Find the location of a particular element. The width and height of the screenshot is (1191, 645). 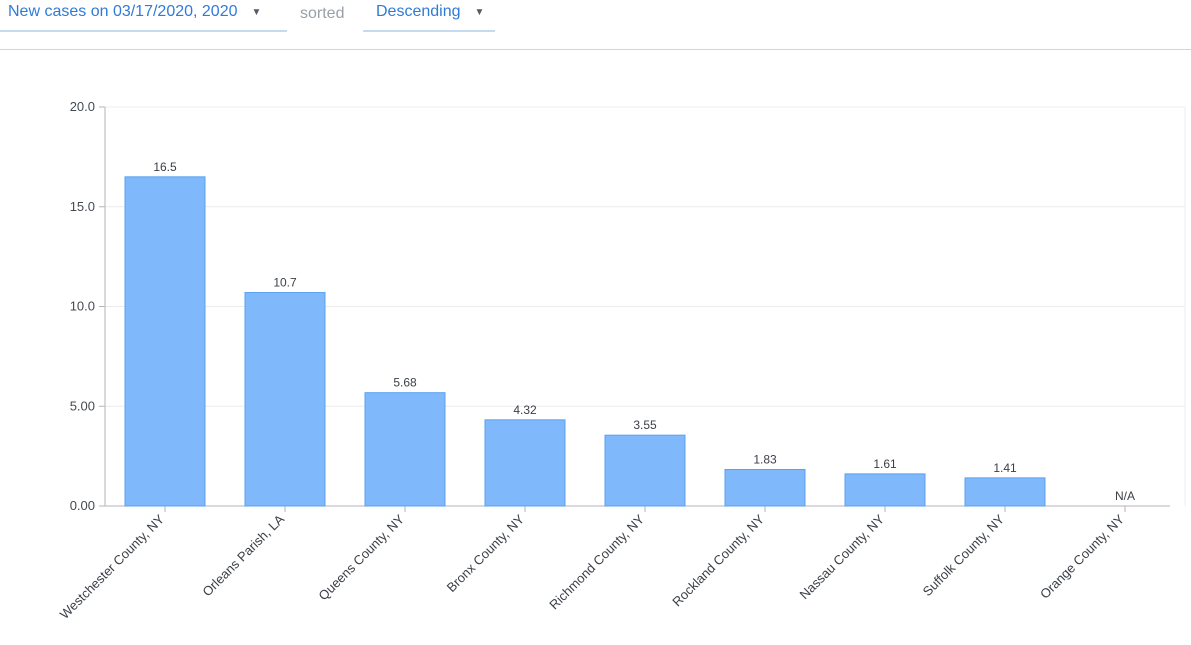

bar-value-label: 10.7 is located at coordinates (285, 283).